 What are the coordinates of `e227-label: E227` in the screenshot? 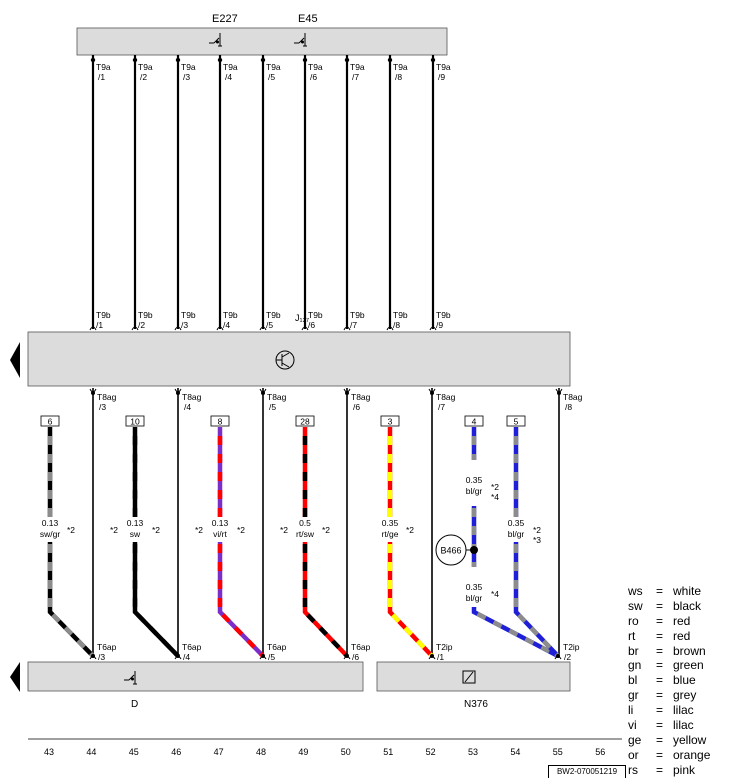 It's located at (225, 19).